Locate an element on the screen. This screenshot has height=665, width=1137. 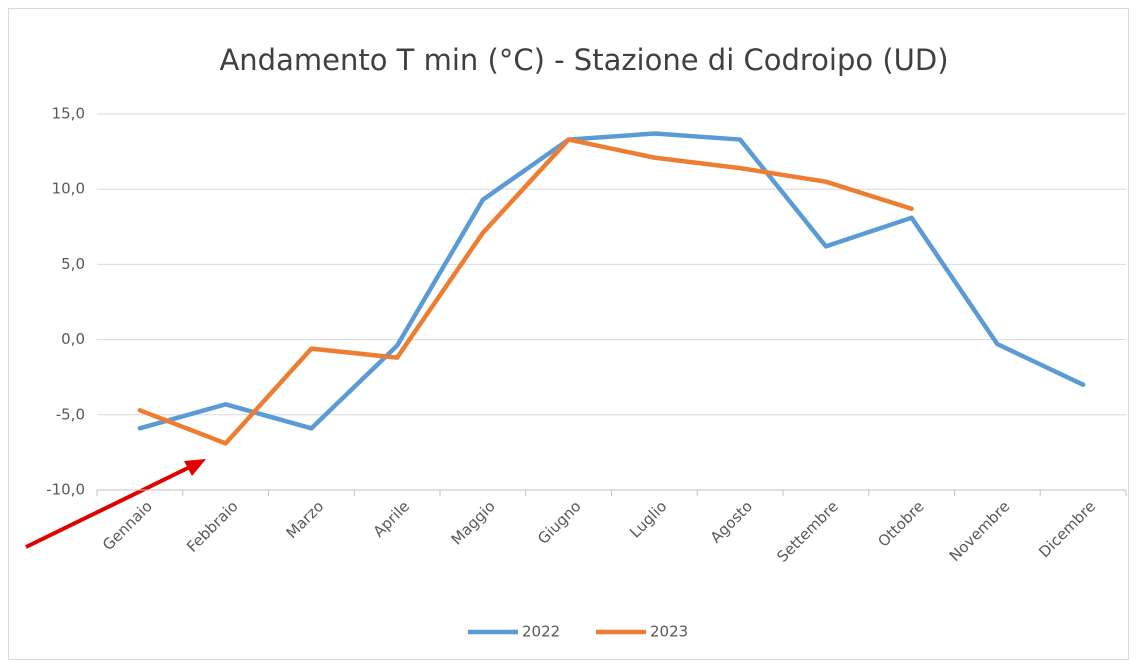
y-tick-label: 10,0 is located at coordinates (68, 189).